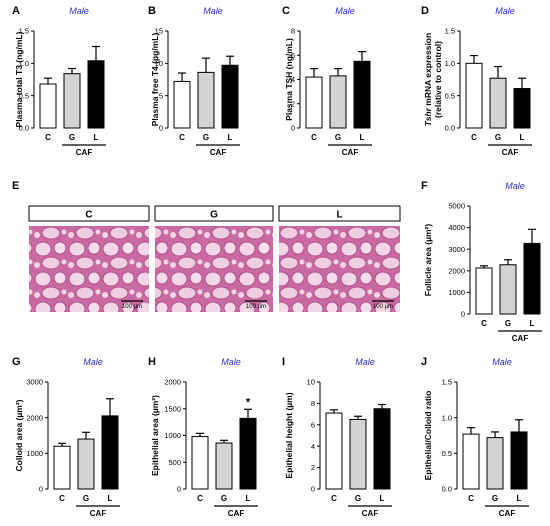 The height and width of the screenshot is (526, 550). What do you see at coordinates (428, 116) in the screenshot?
I see `y-axis-label-gene: Tshr` at bounding box center [428, 116].